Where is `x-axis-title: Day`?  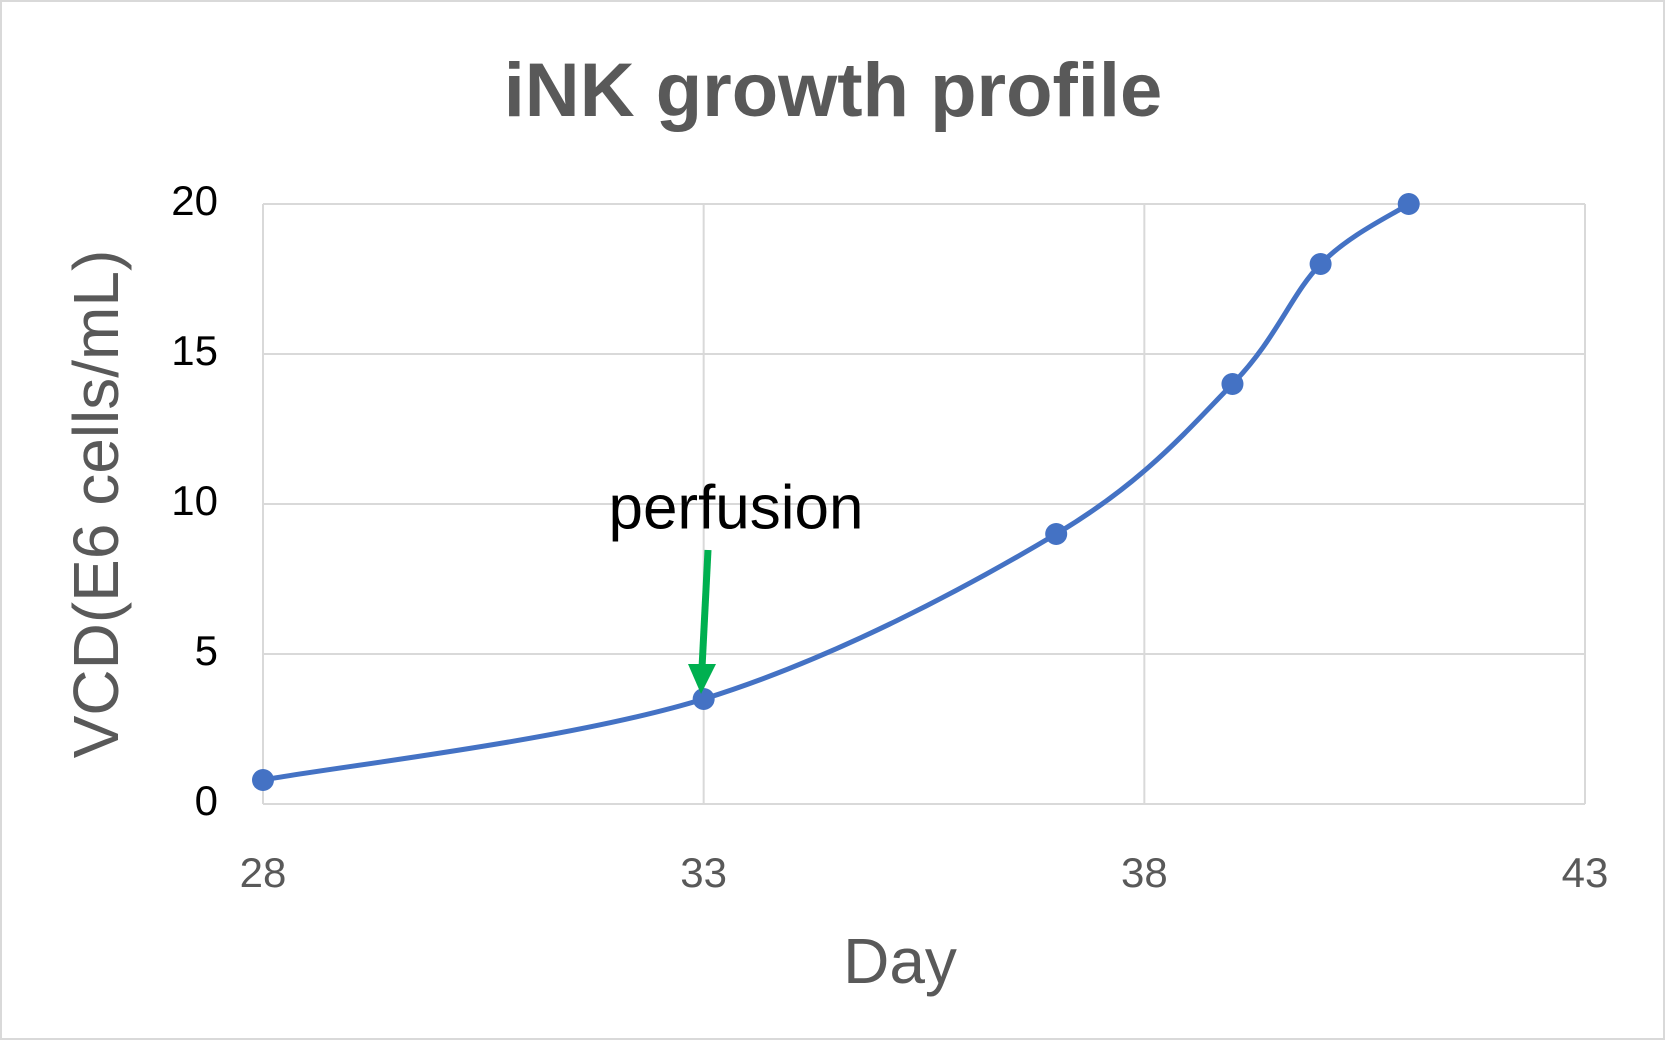 x-axis-title: Day is located at coordinates (900, 961).